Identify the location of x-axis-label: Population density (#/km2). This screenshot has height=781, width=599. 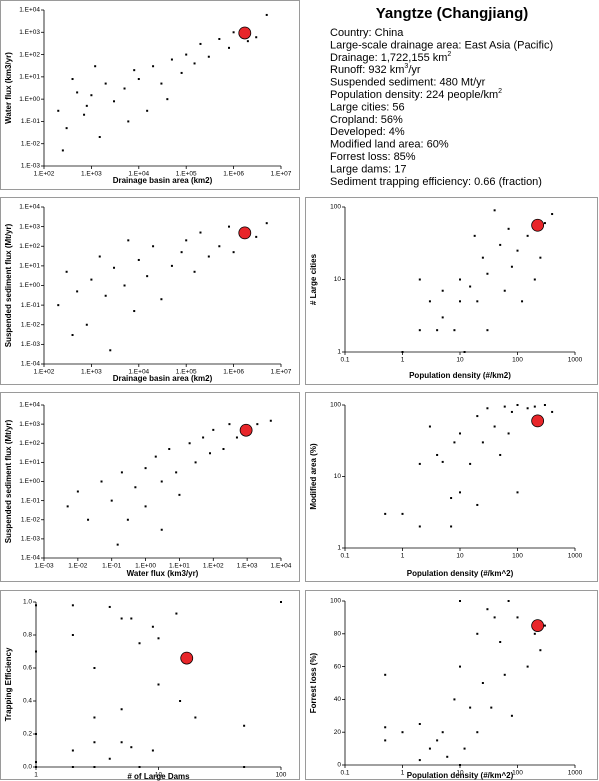
(460, 375).